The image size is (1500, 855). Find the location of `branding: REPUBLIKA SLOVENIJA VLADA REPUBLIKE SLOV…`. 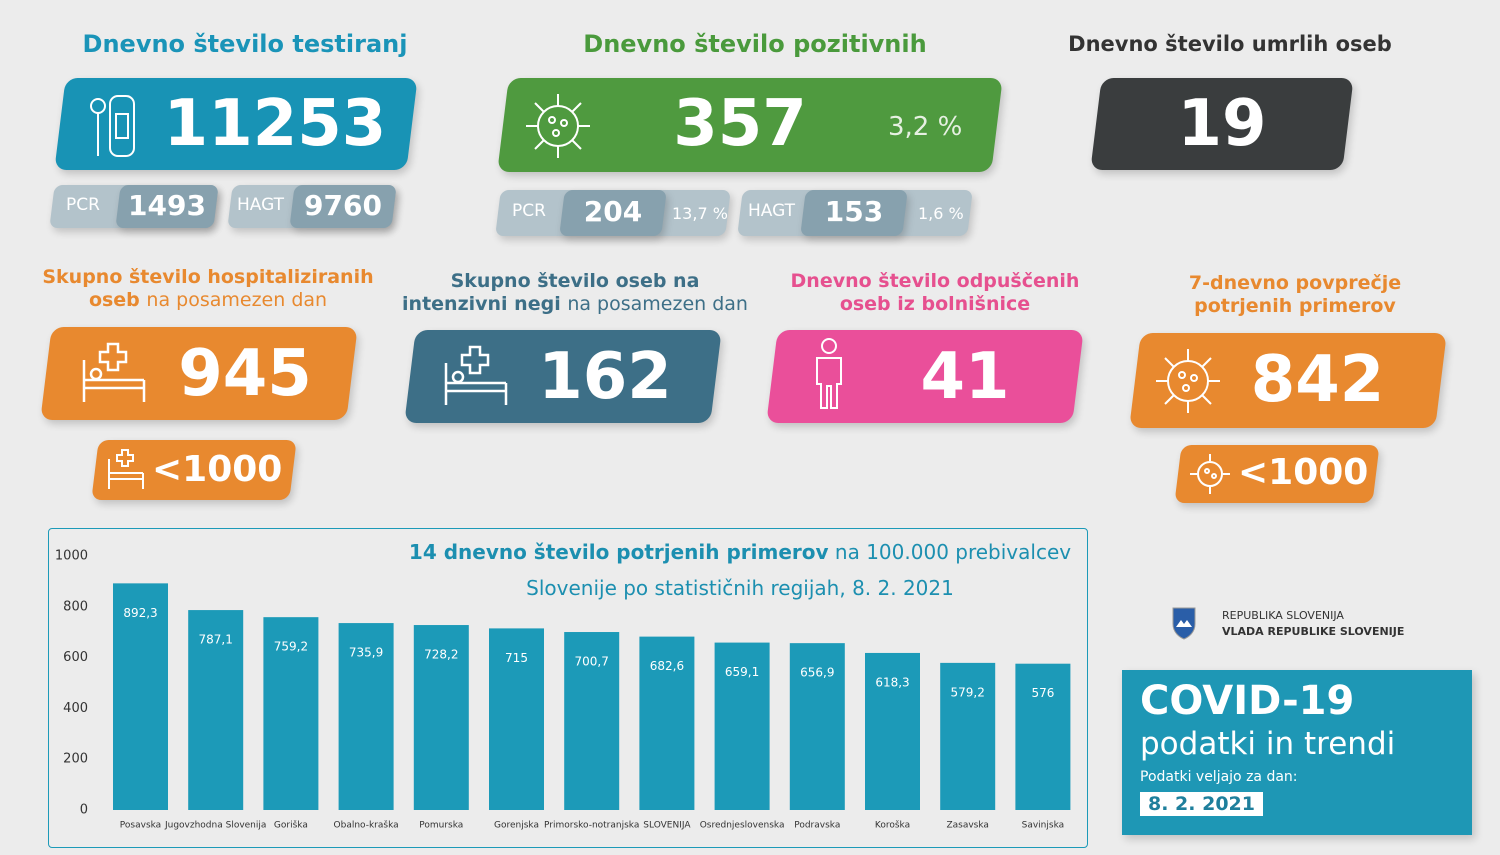

branding: REPUBLIKA SLOVENIJA VLADA REPUBLIKE SLOV… is located at coordinates (1313, 624).